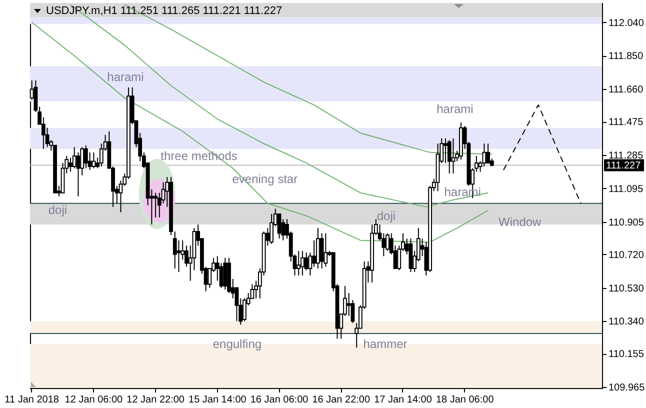 Image resolution: width=646 pixels, height=408 pixels. What do you see at coordinates (626, 56) in the screenshot?
I see `y-tick-label: 111.850` at bounding box center [626, 56].